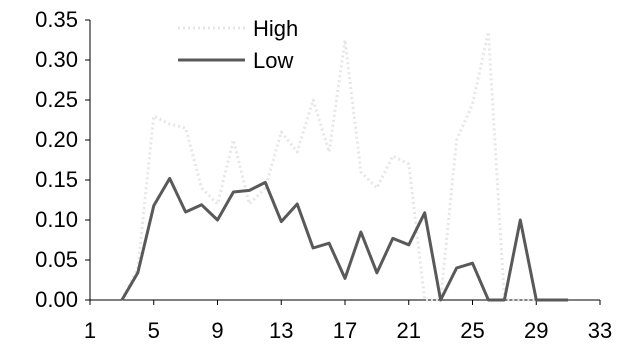 Image resolution: width=622 pixels, height=348 pixels. Describe the element at coordinates (56, 139) in the screenshot. I see `y-tick-label: 0.20` at that location.